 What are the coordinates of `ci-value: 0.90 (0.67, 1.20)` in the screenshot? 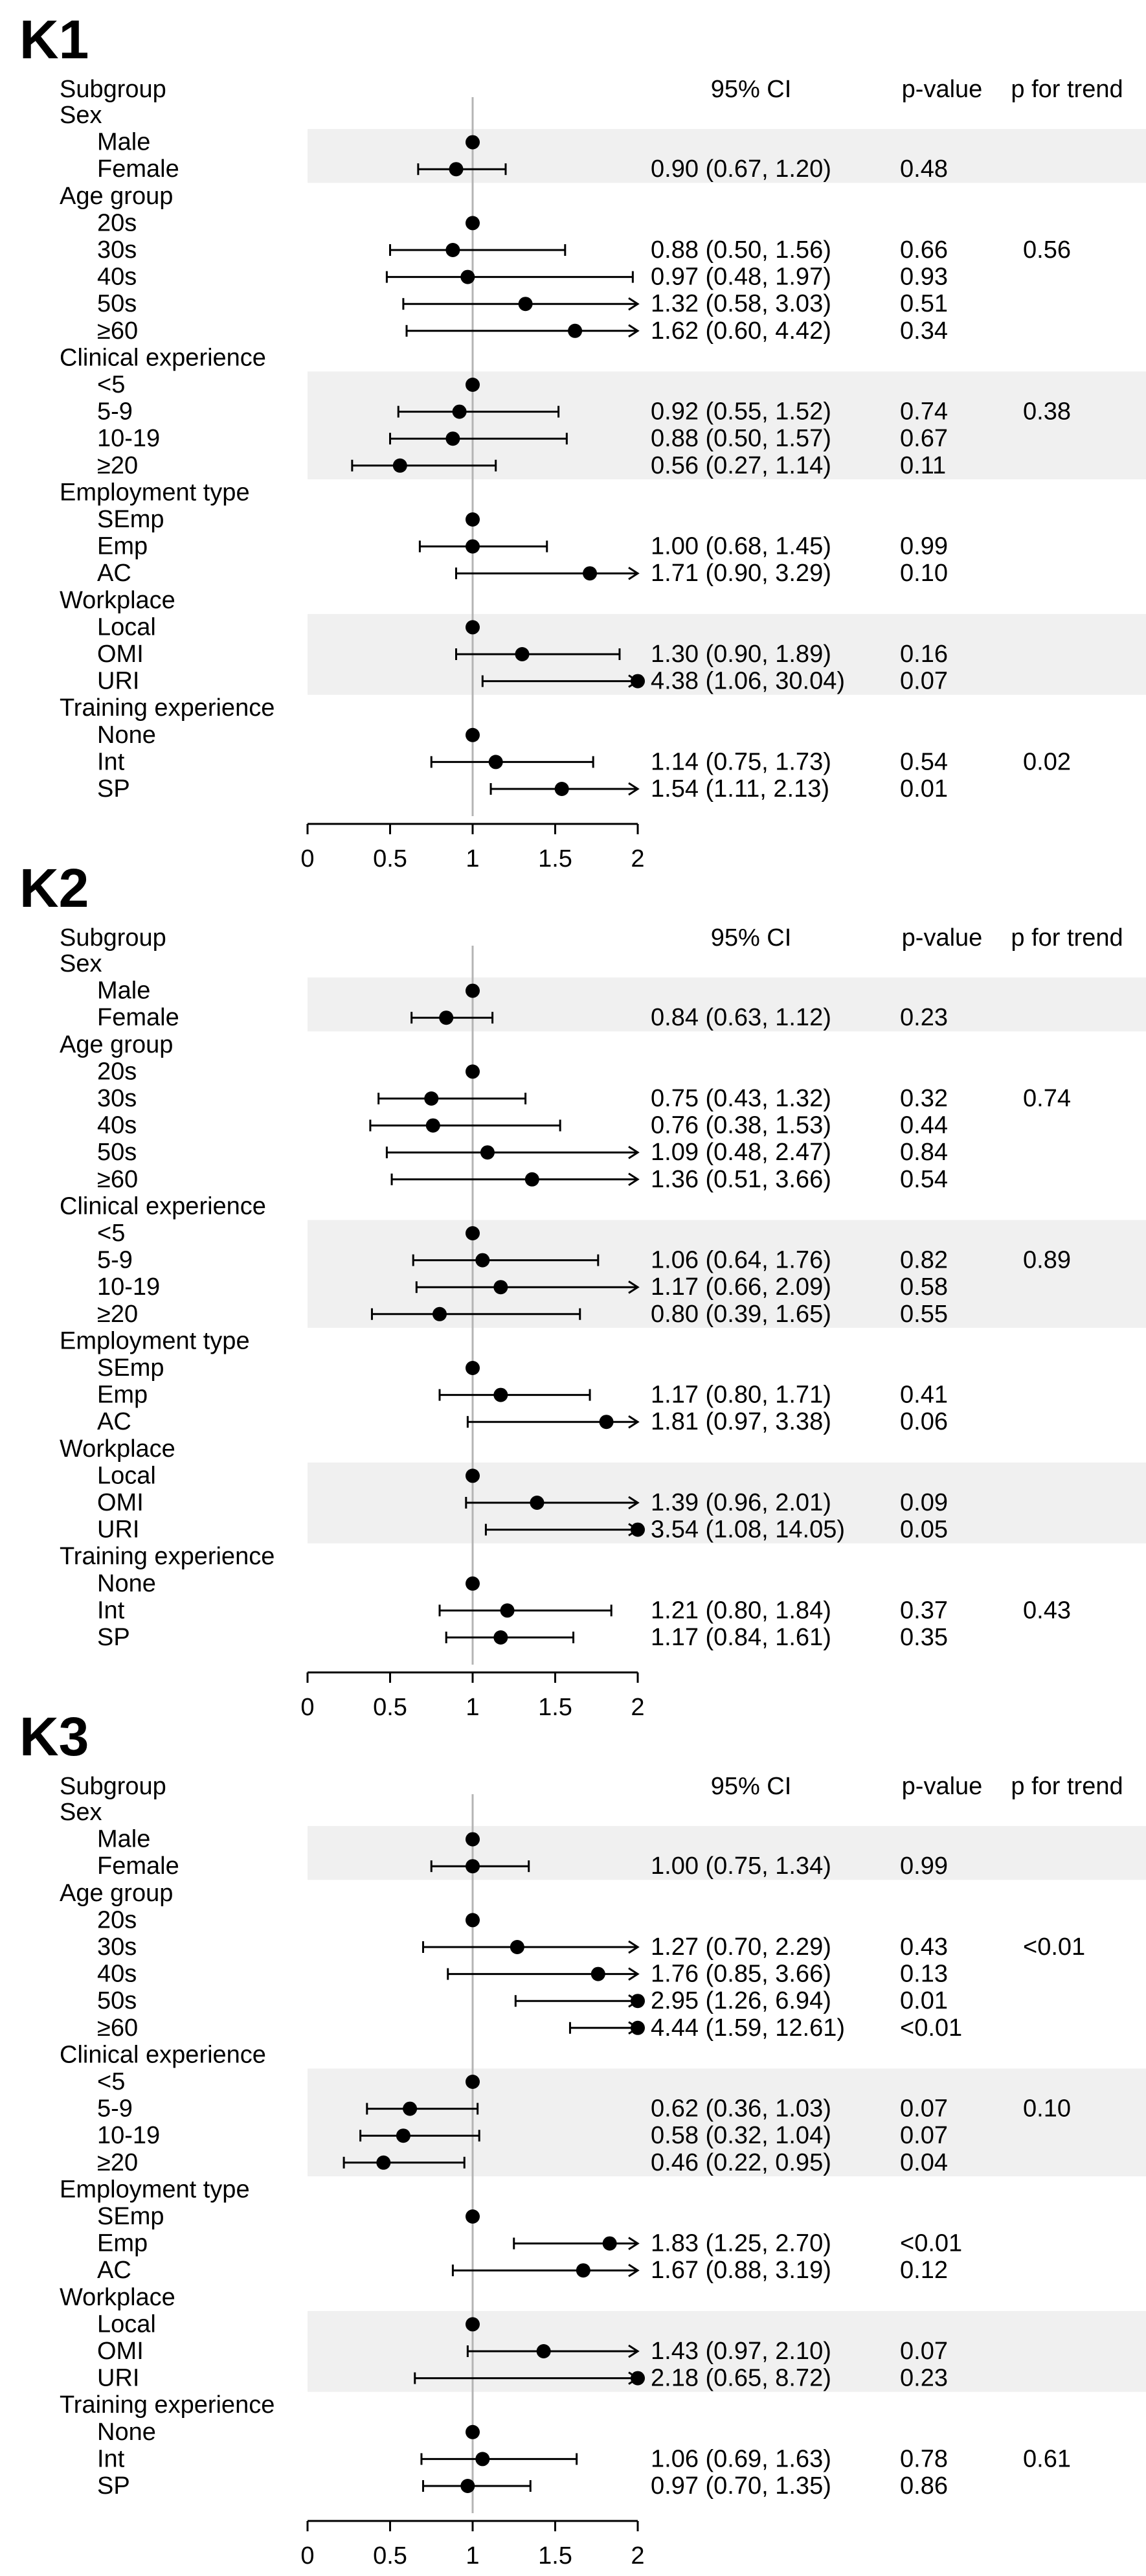 It's located at (741, 169).